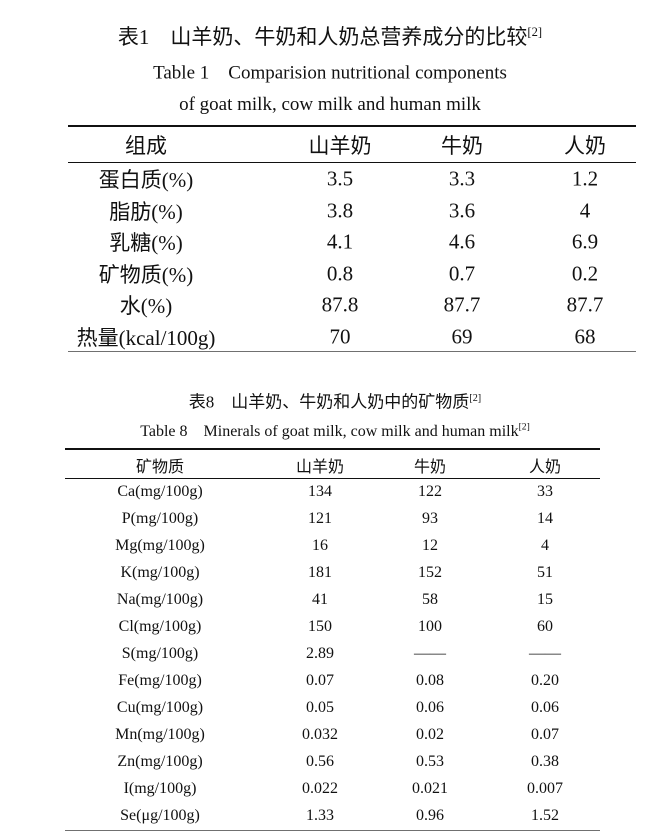  What do you see at coordinates (545, 572) in the screenshot?
I see `value-cell: 51` at bounding box center [545, 572].